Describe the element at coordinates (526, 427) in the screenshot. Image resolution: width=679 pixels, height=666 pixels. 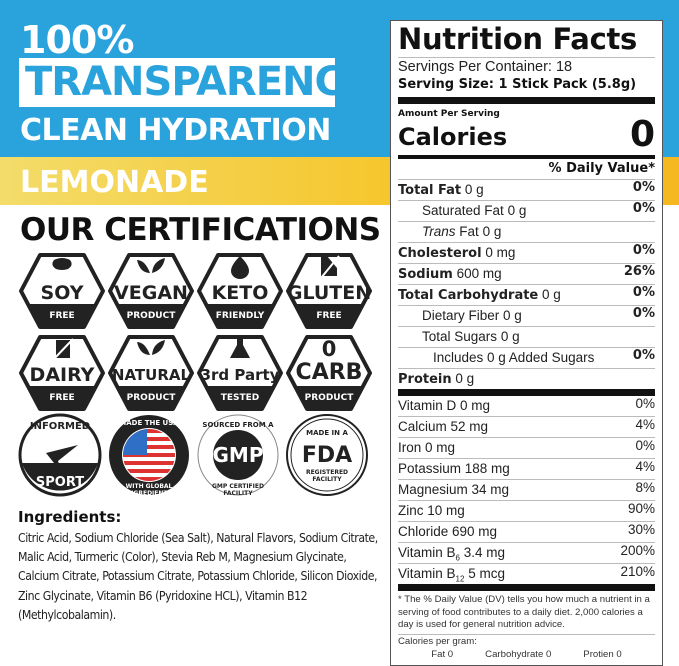
I see `vitamin-row: Calcium 52 mg 4%` at that location.